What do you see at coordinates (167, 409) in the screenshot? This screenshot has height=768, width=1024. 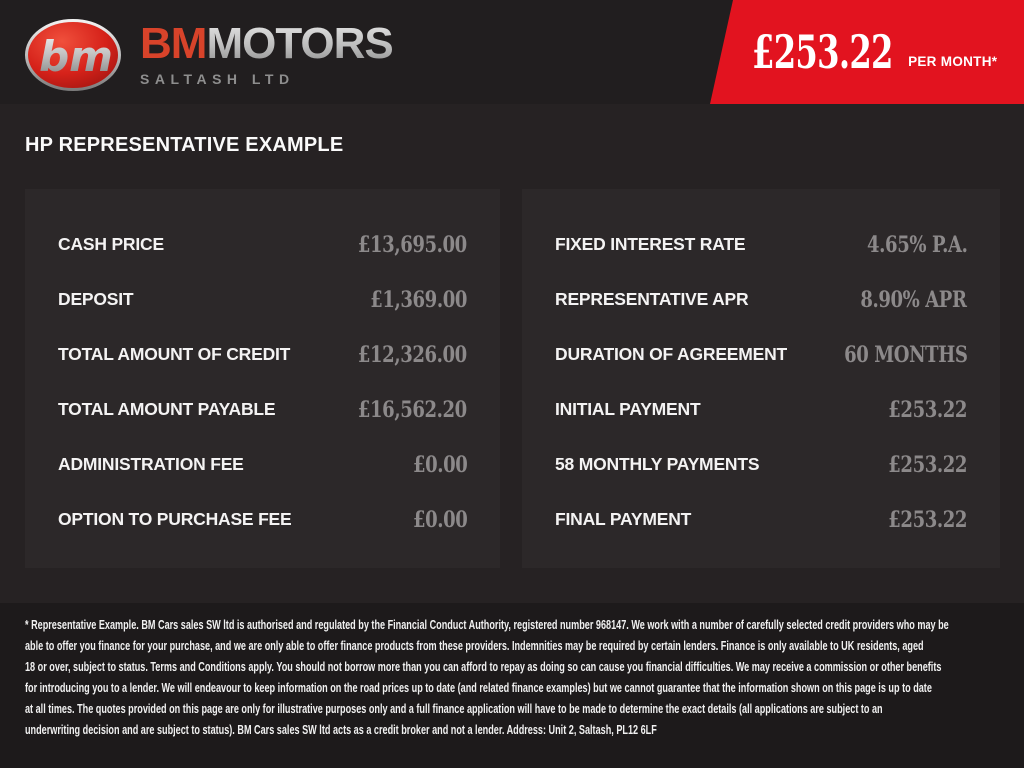 I see `finance-row-label: TOTAL AMOUNT PAYABLE` at bounding box center [167, 409].